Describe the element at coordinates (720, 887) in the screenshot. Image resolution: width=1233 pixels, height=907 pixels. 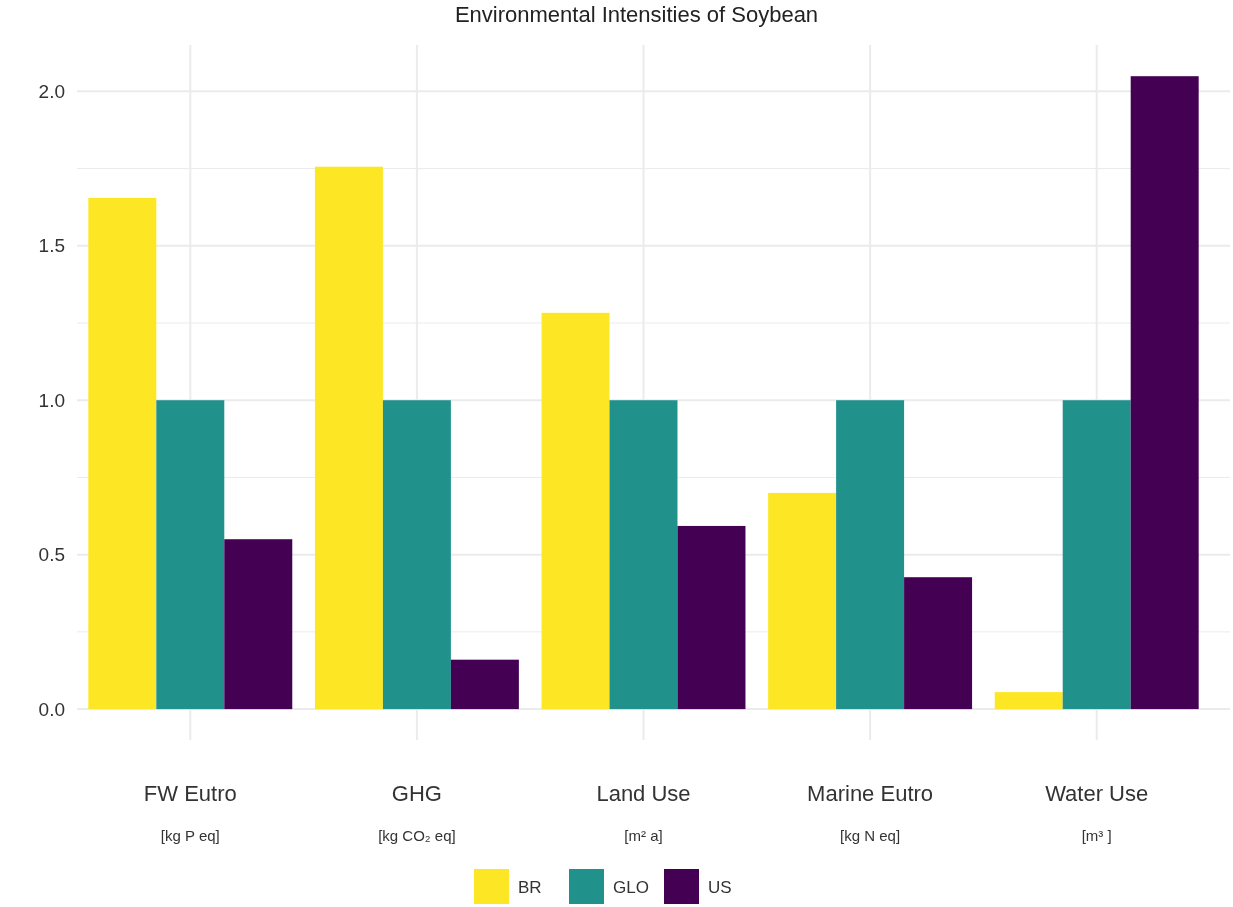
I see `legend-label: US` at that location.